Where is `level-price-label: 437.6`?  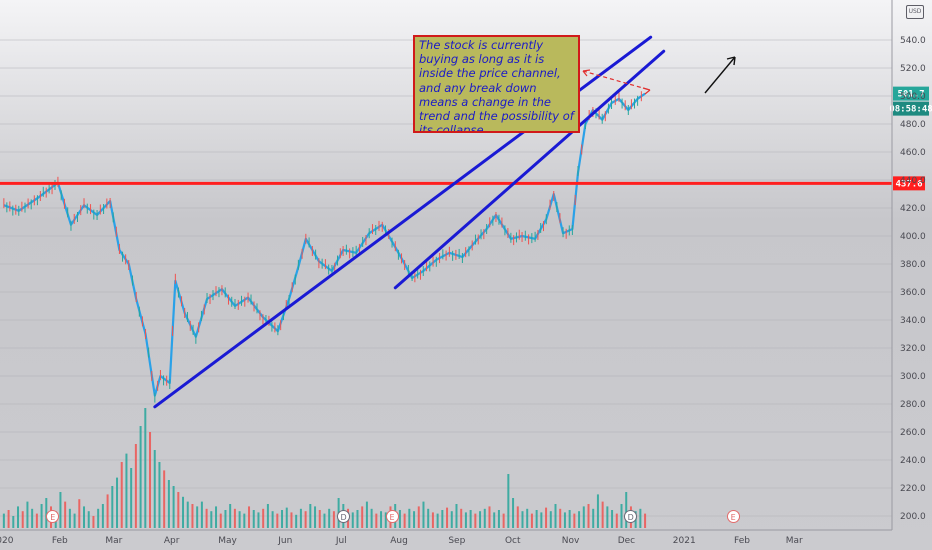 level-price-label: 437.6 is located at coordinates (908, 184).